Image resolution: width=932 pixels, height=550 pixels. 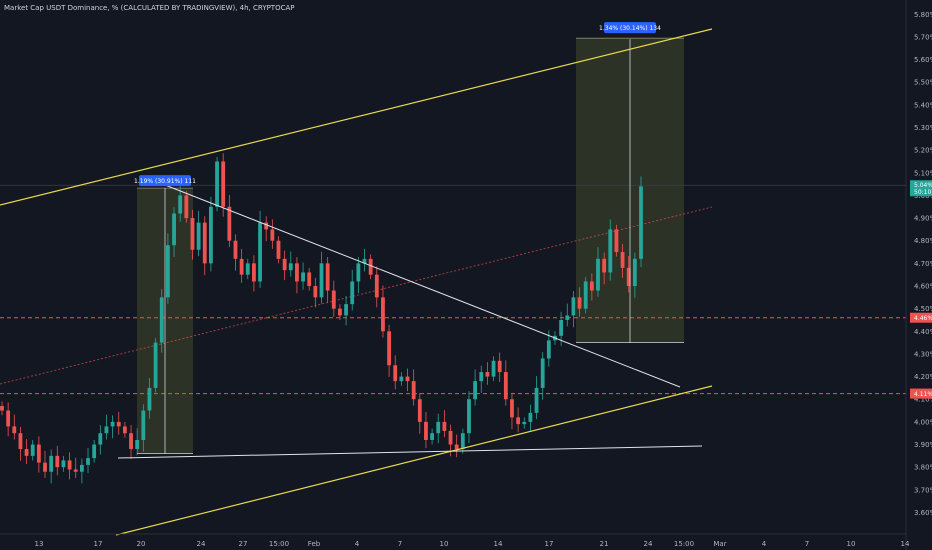 I want to click on x-tick-label: 4, so click(x=764, y=544).